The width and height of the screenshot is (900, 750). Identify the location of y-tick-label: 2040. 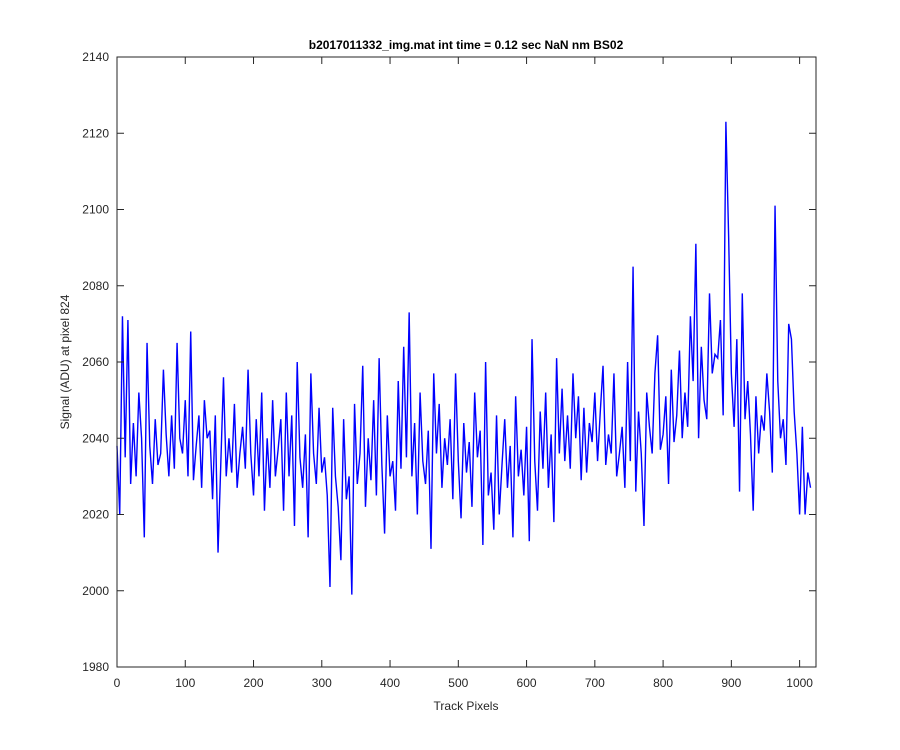
(95, 438).